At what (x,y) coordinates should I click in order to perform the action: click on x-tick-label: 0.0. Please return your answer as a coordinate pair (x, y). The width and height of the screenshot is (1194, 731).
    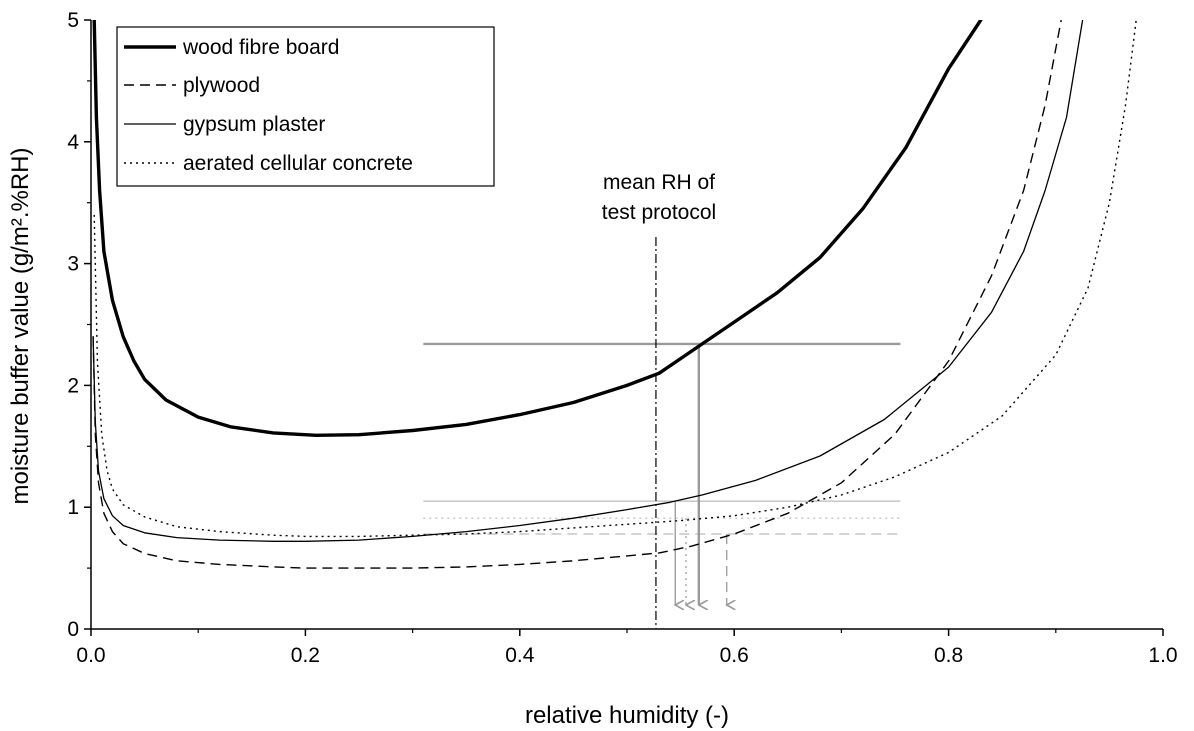
    Looking at the image, I should click on (90, 655).